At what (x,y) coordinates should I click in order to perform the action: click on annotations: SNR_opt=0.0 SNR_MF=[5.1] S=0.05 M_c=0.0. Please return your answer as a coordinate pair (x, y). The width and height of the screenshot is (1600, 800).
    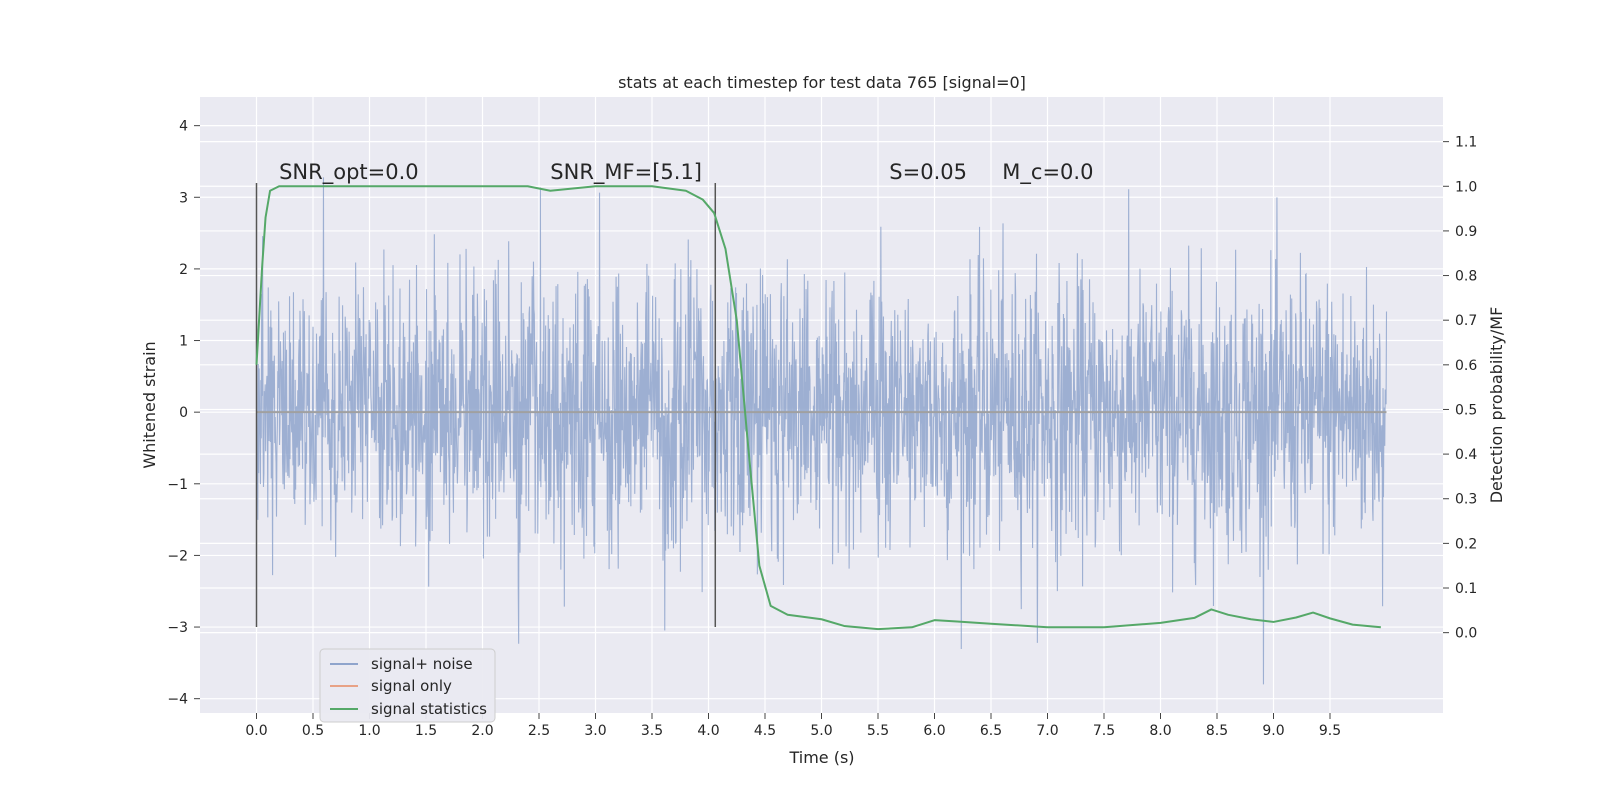
    Looking at the image, I should click on (686, 172).